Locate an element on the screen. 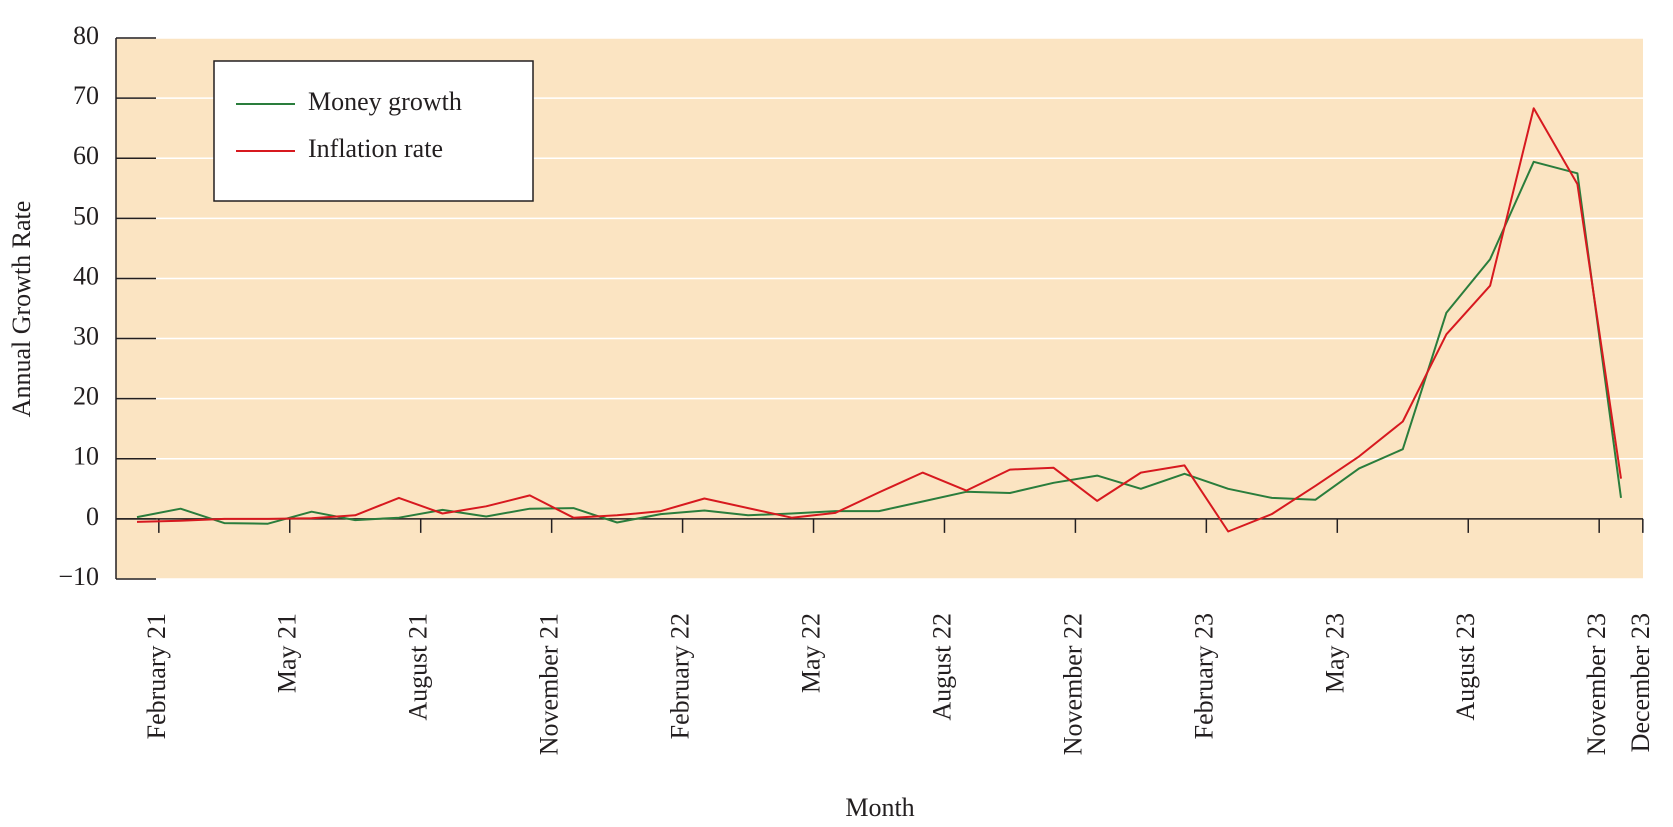 The width and height of the screenshot is (1673, 827). x-tick-label: November 22 is located at coordinates (1072, 684).